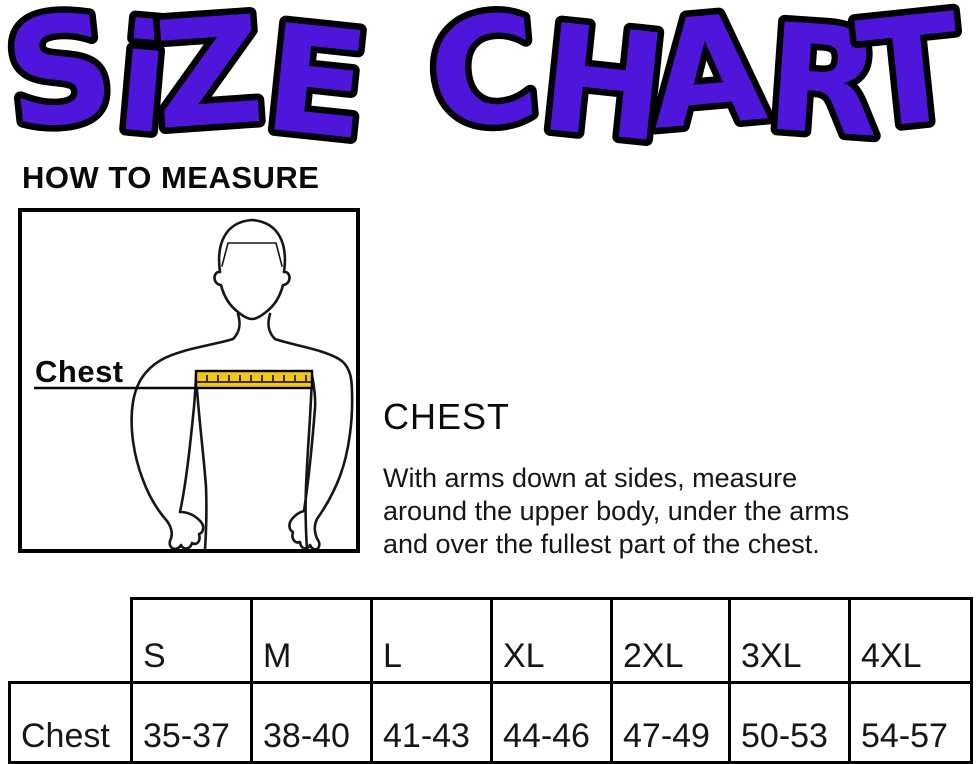 This screenshot has height=764, width=978. What do you see at coordinates (431, 640) in the screenshot?
I see `size-col-header: L` at bounding box center [431, 640].